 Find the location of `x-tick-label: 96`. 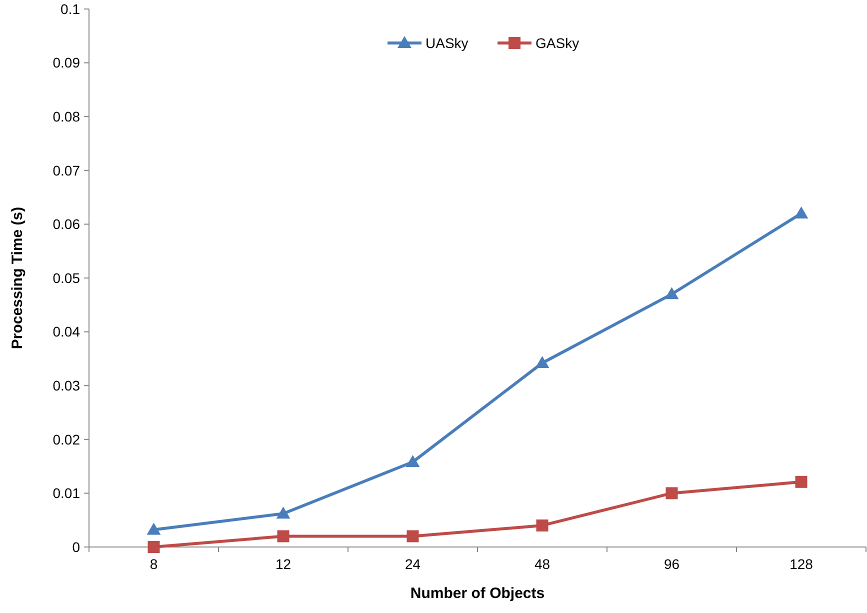

x-tick-label: 96 is located at coordinates (672, 564).